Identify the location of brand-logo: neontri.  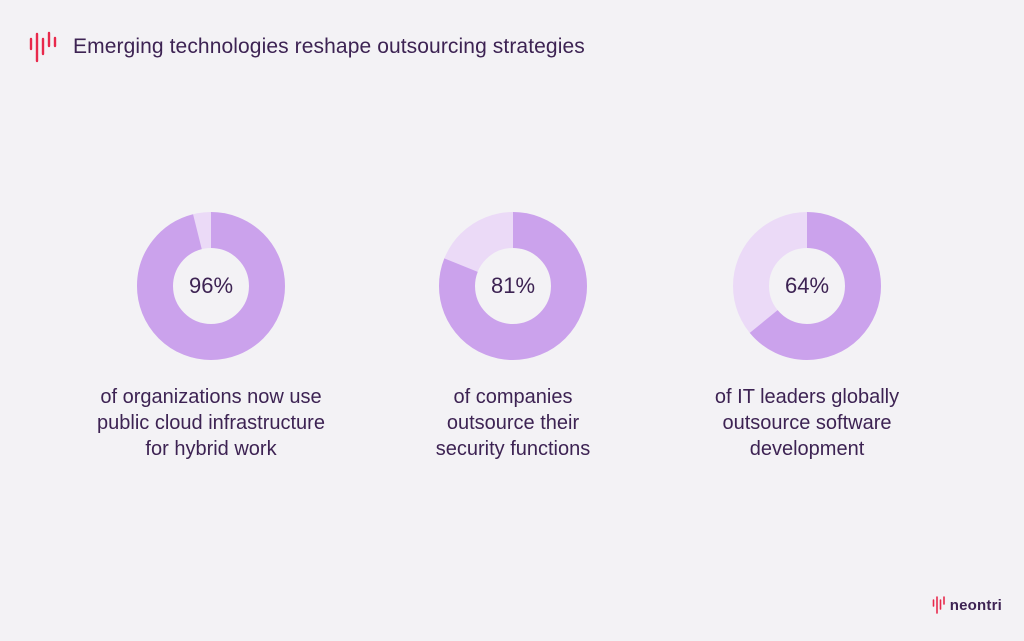
(967, 605).